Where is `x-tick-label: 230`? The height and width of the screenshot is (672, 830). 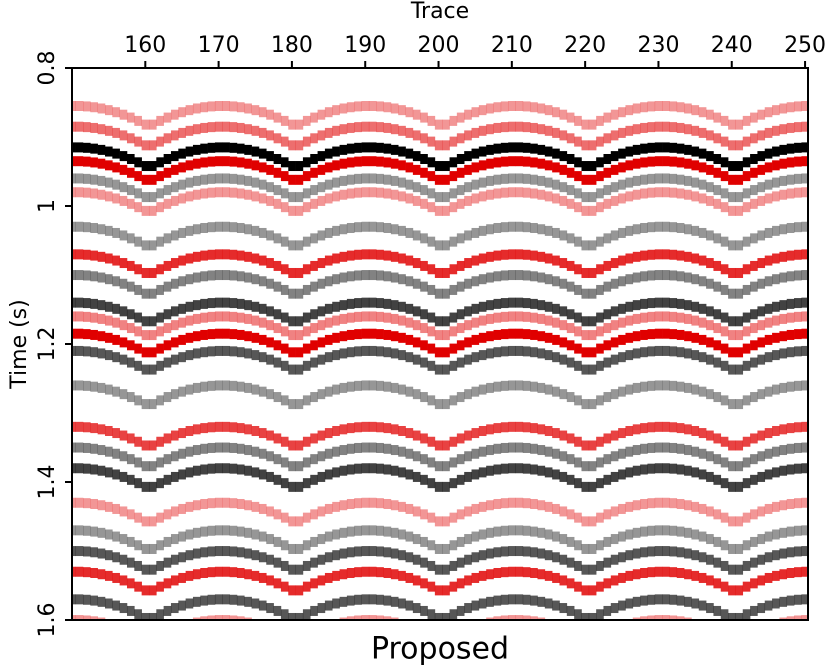 x-tick-label: 230 is located at coordinates (658, 45).